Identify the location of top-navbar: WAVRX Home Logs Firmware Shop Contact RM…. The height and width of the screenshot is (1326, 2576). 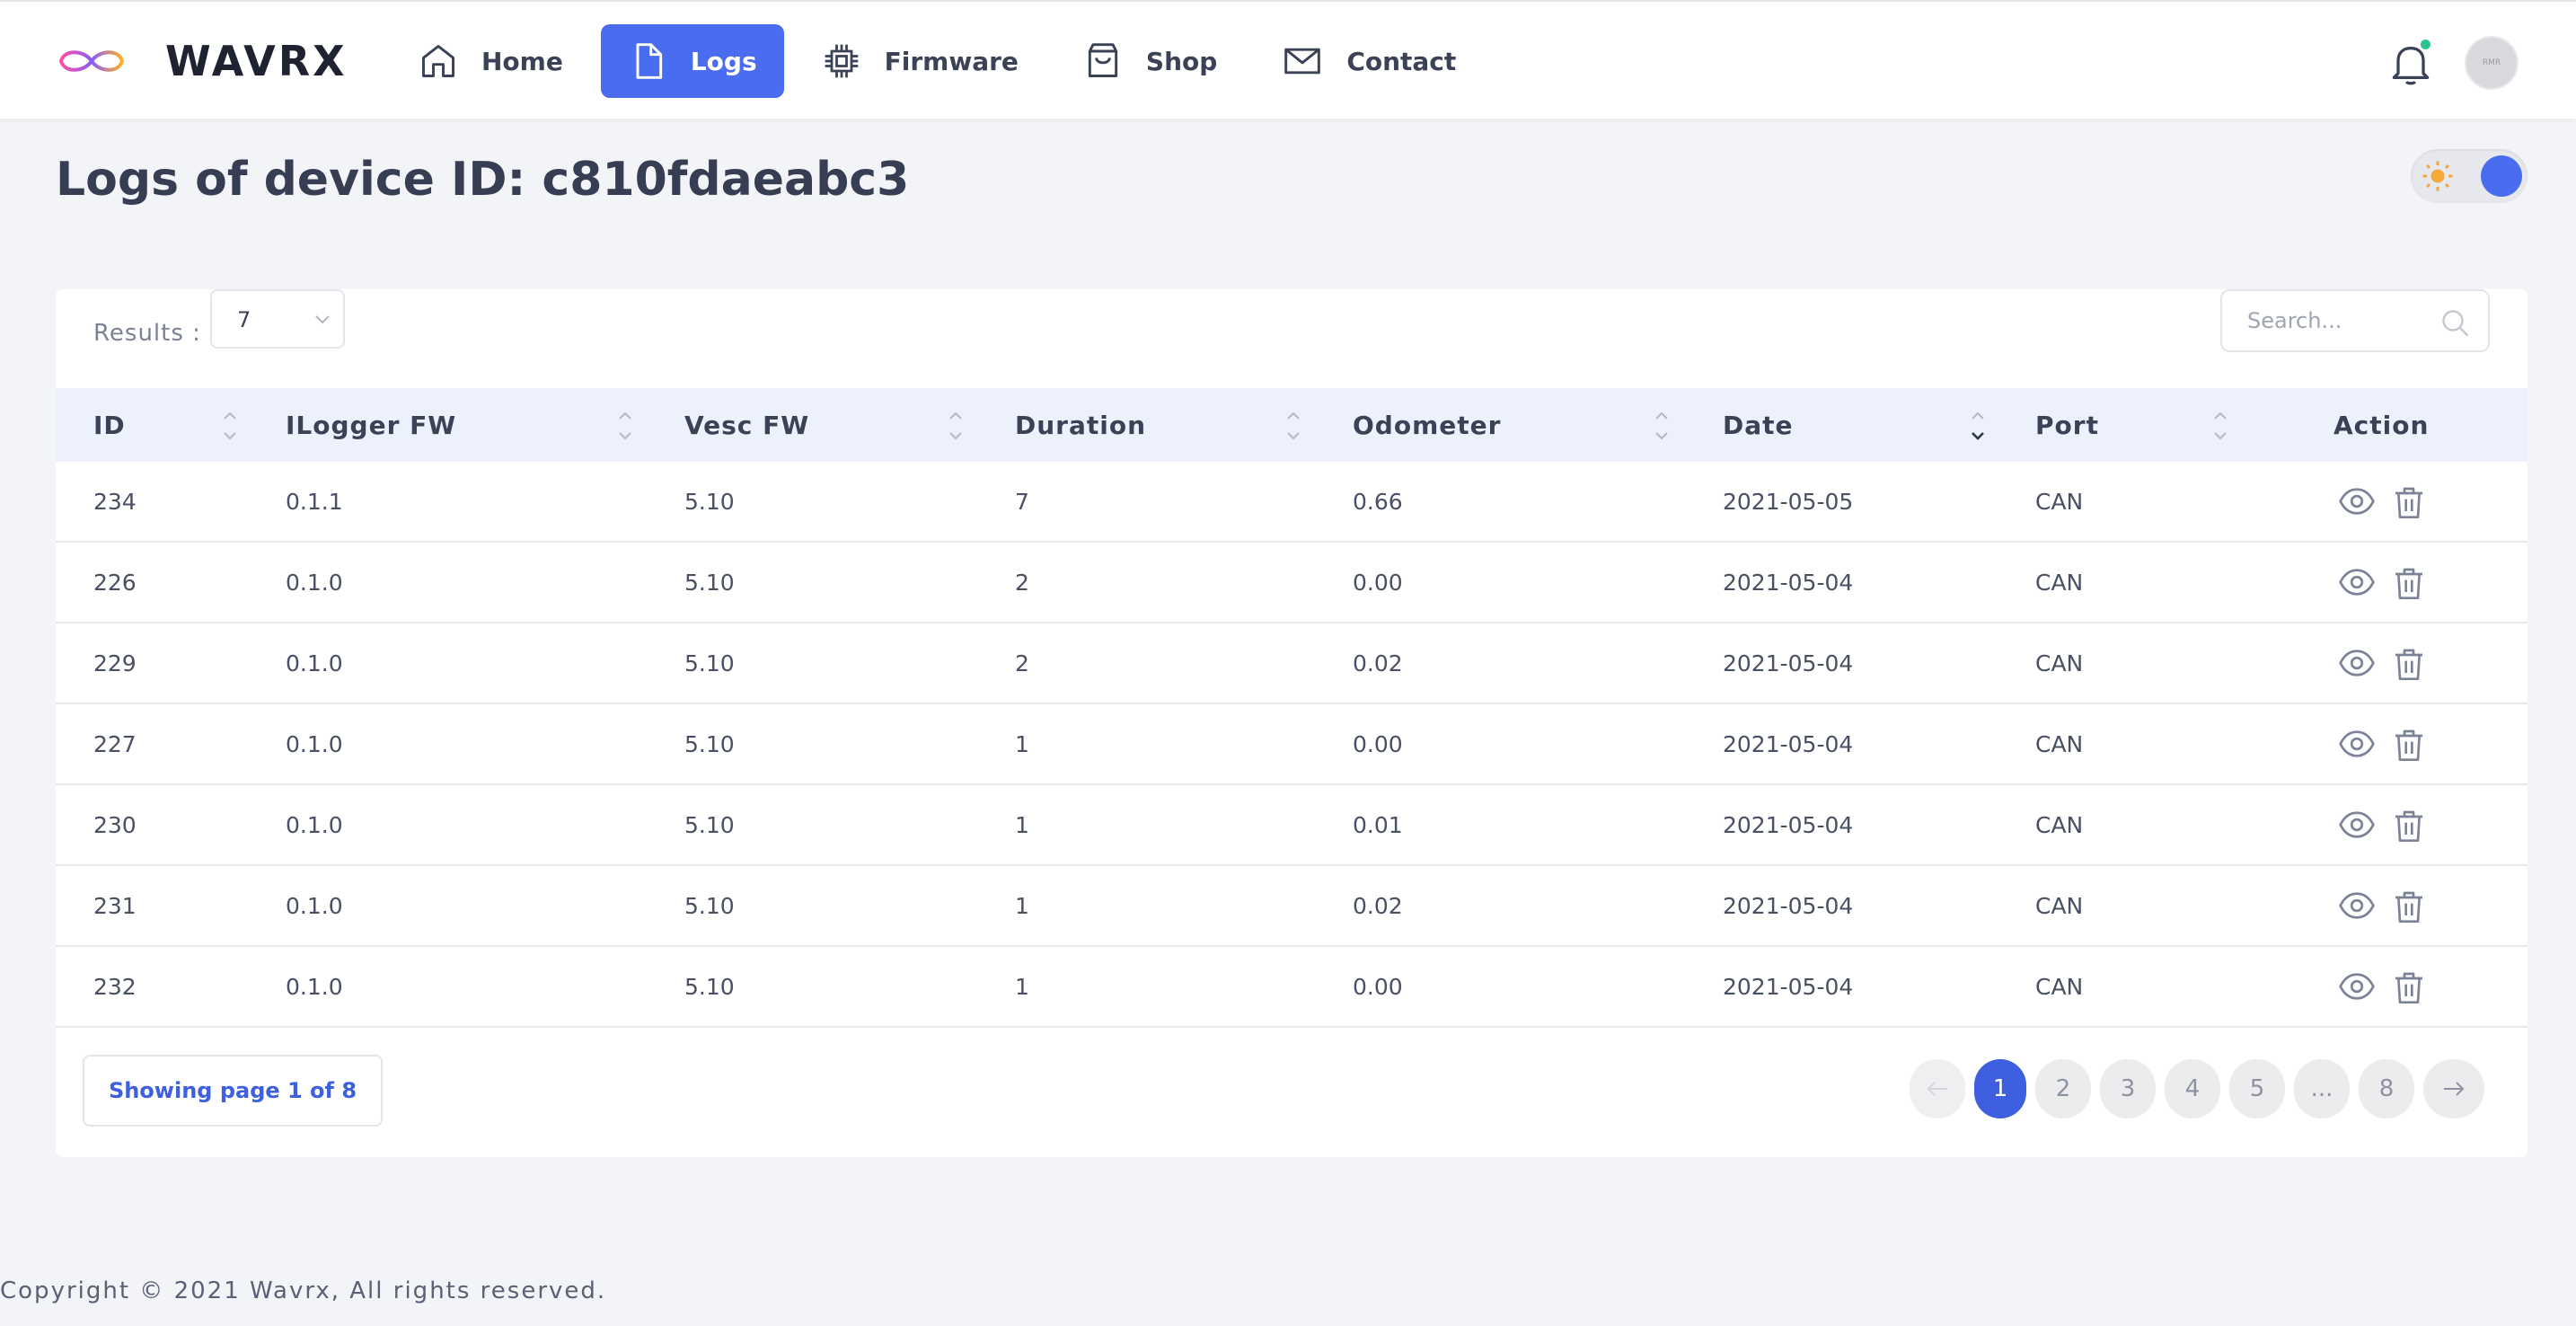
(1288, 59).